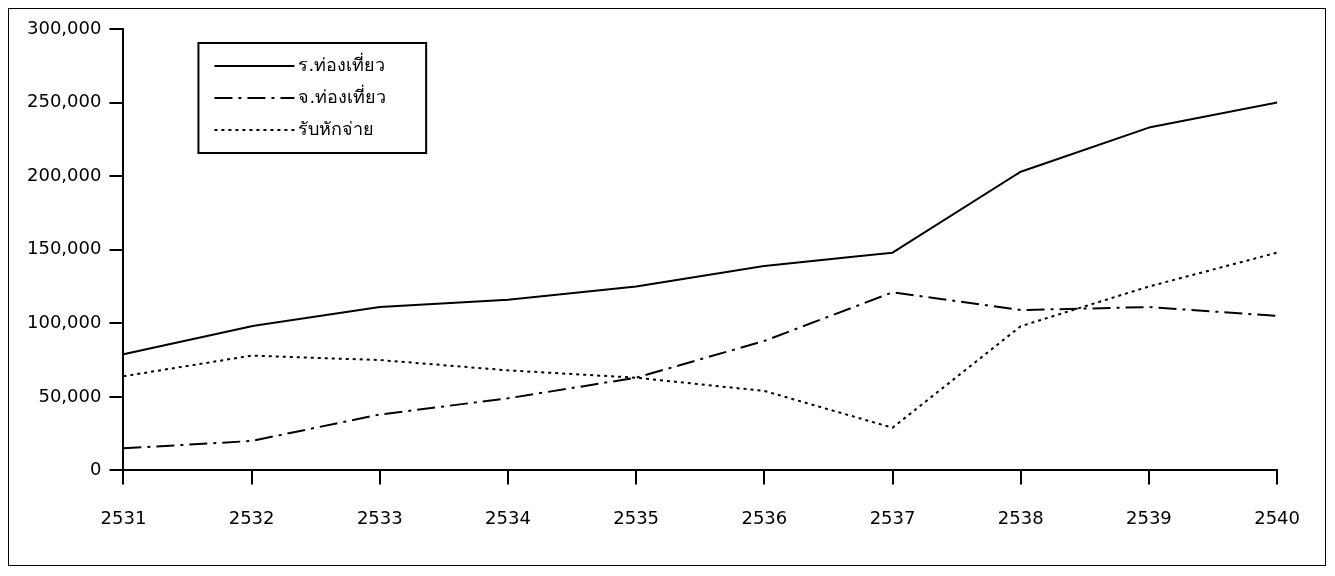 The width and height of the screenshot is (1335, 576). I want to click on x-tick-label: 2533, so click(379, 517).